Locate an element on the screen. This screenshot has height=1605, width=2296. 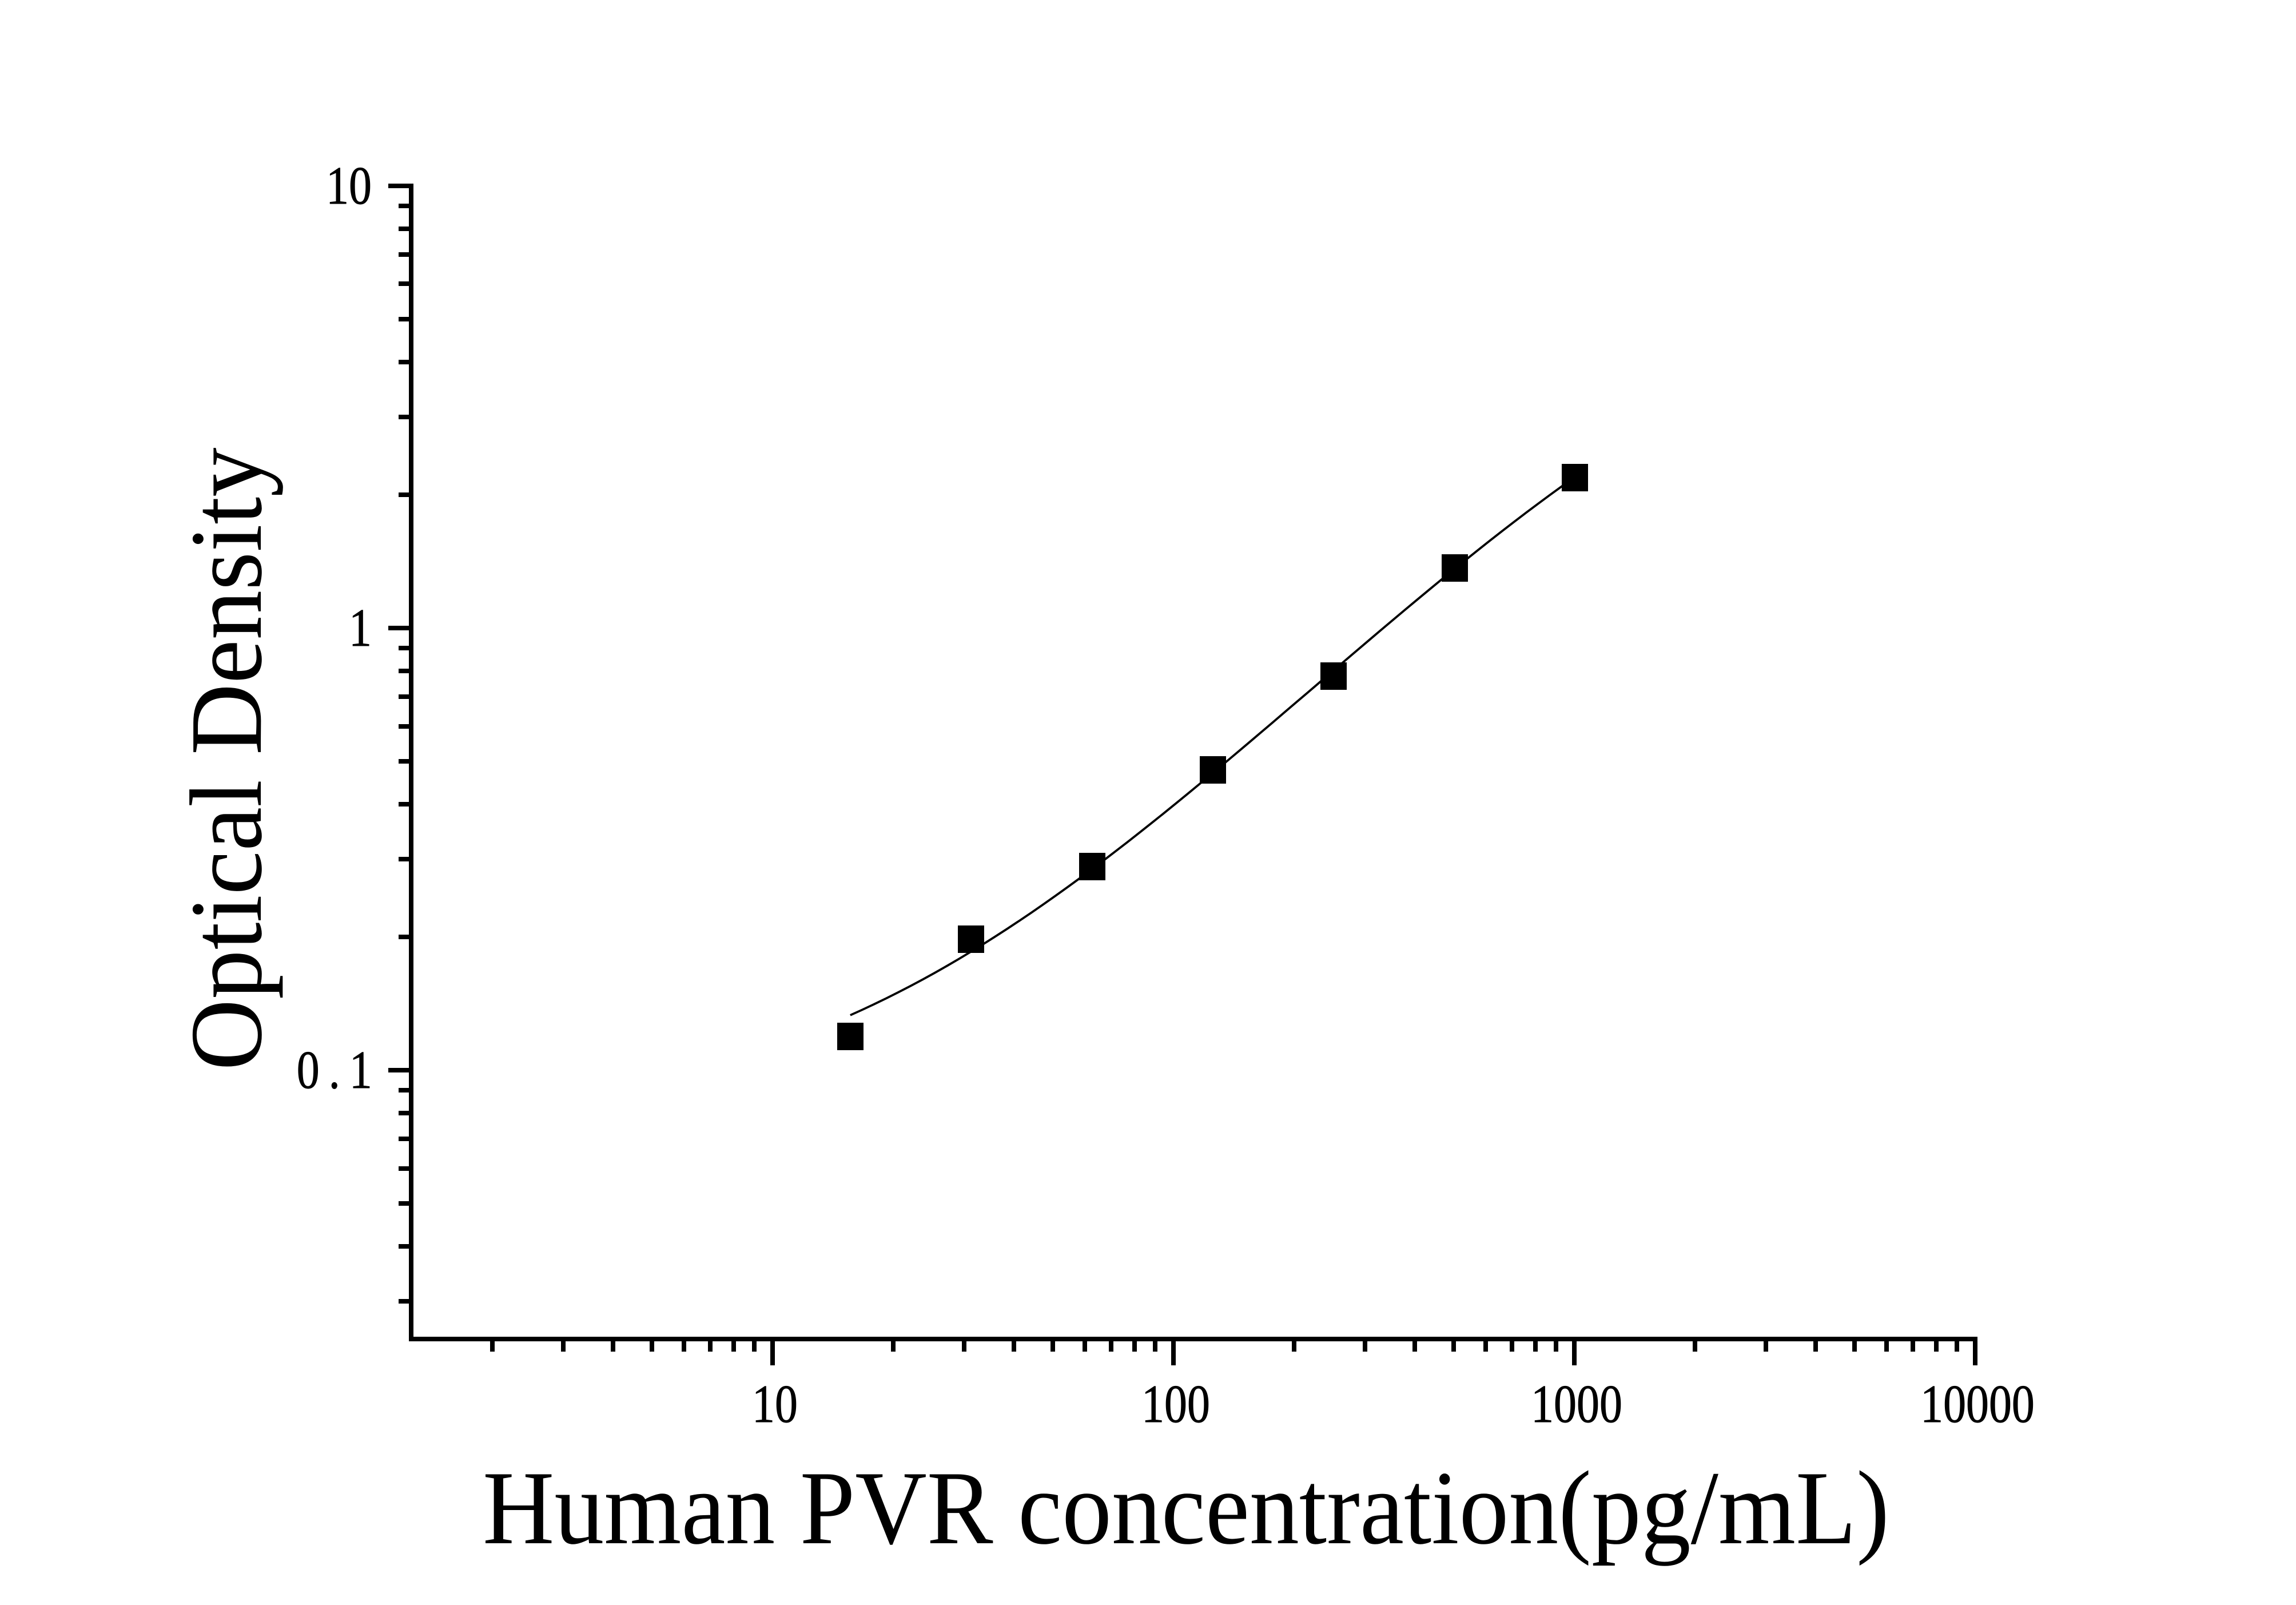
svg-text: 0.1 is located at coordinates (339, 1070).